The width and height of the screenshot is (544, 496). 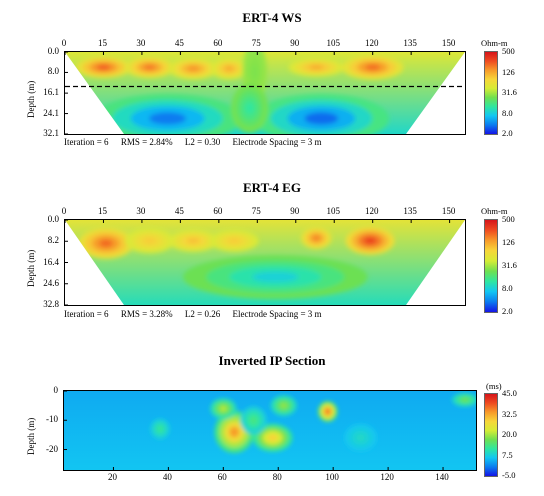 I want to click on y-tick-label: 16.4, so click(x=51, y=261).